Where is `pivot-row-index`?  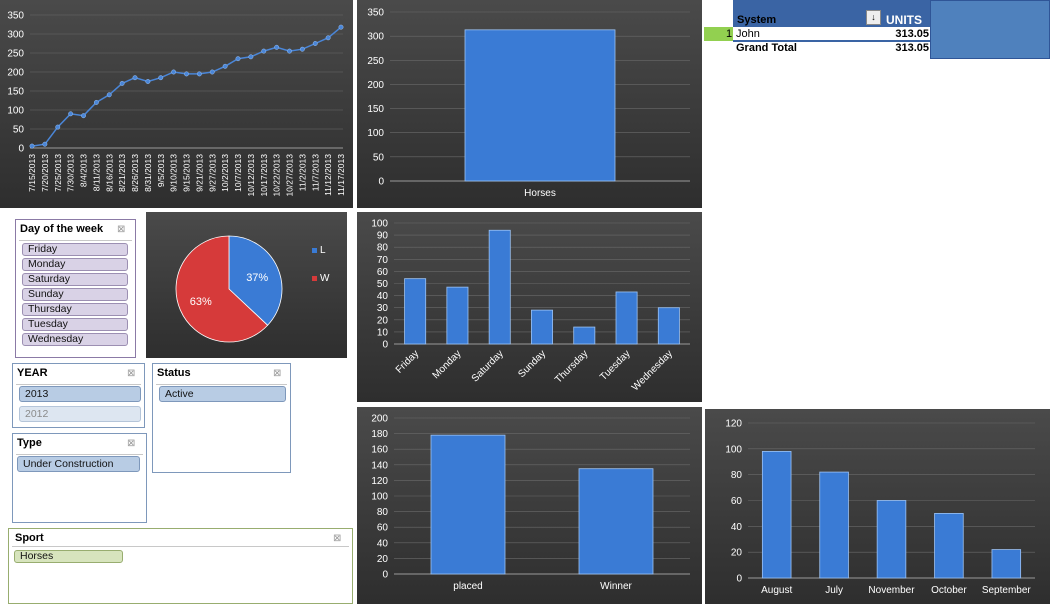
pivot-row-index is located at coordinates (718, 34).